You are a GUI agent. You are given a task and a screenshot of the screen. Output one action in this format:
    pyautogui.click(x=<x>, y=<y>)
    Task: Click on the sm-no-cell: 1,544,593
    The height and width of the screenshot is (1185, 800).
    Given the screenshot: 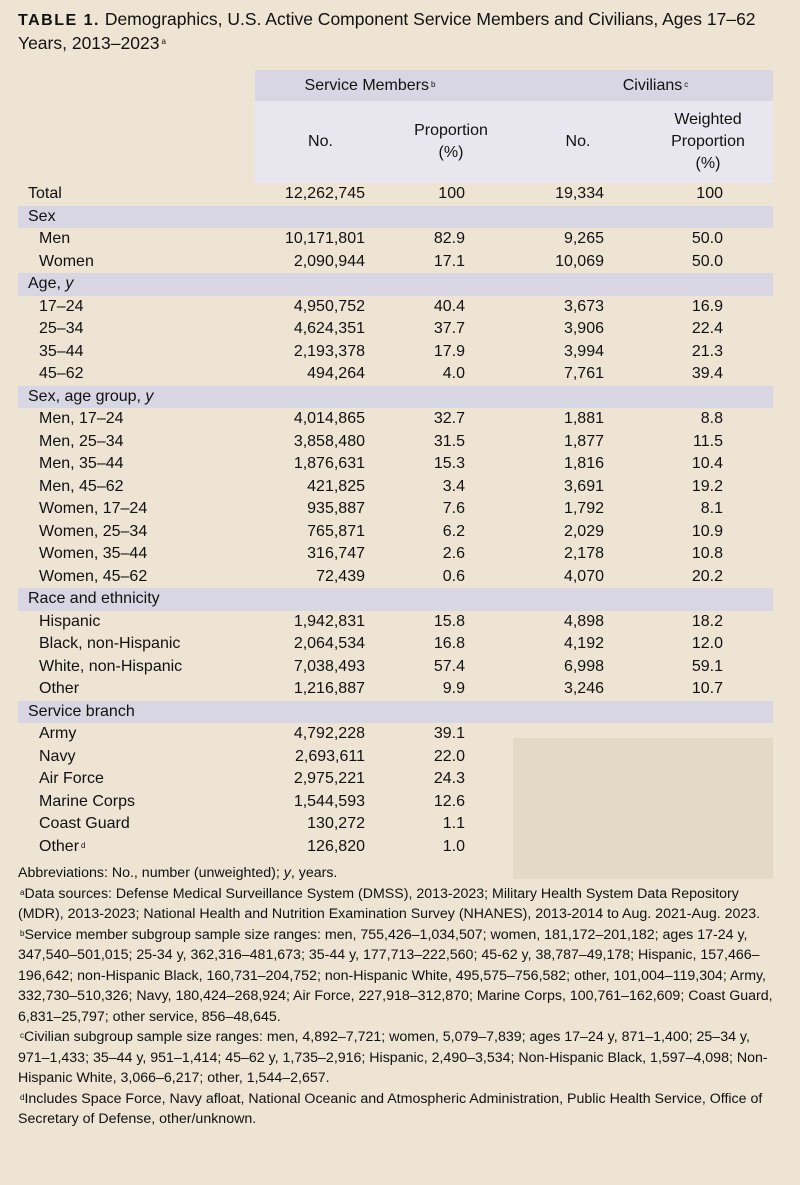 What is the action you would take?
    pyautogui.click(x=329, y=801)
    